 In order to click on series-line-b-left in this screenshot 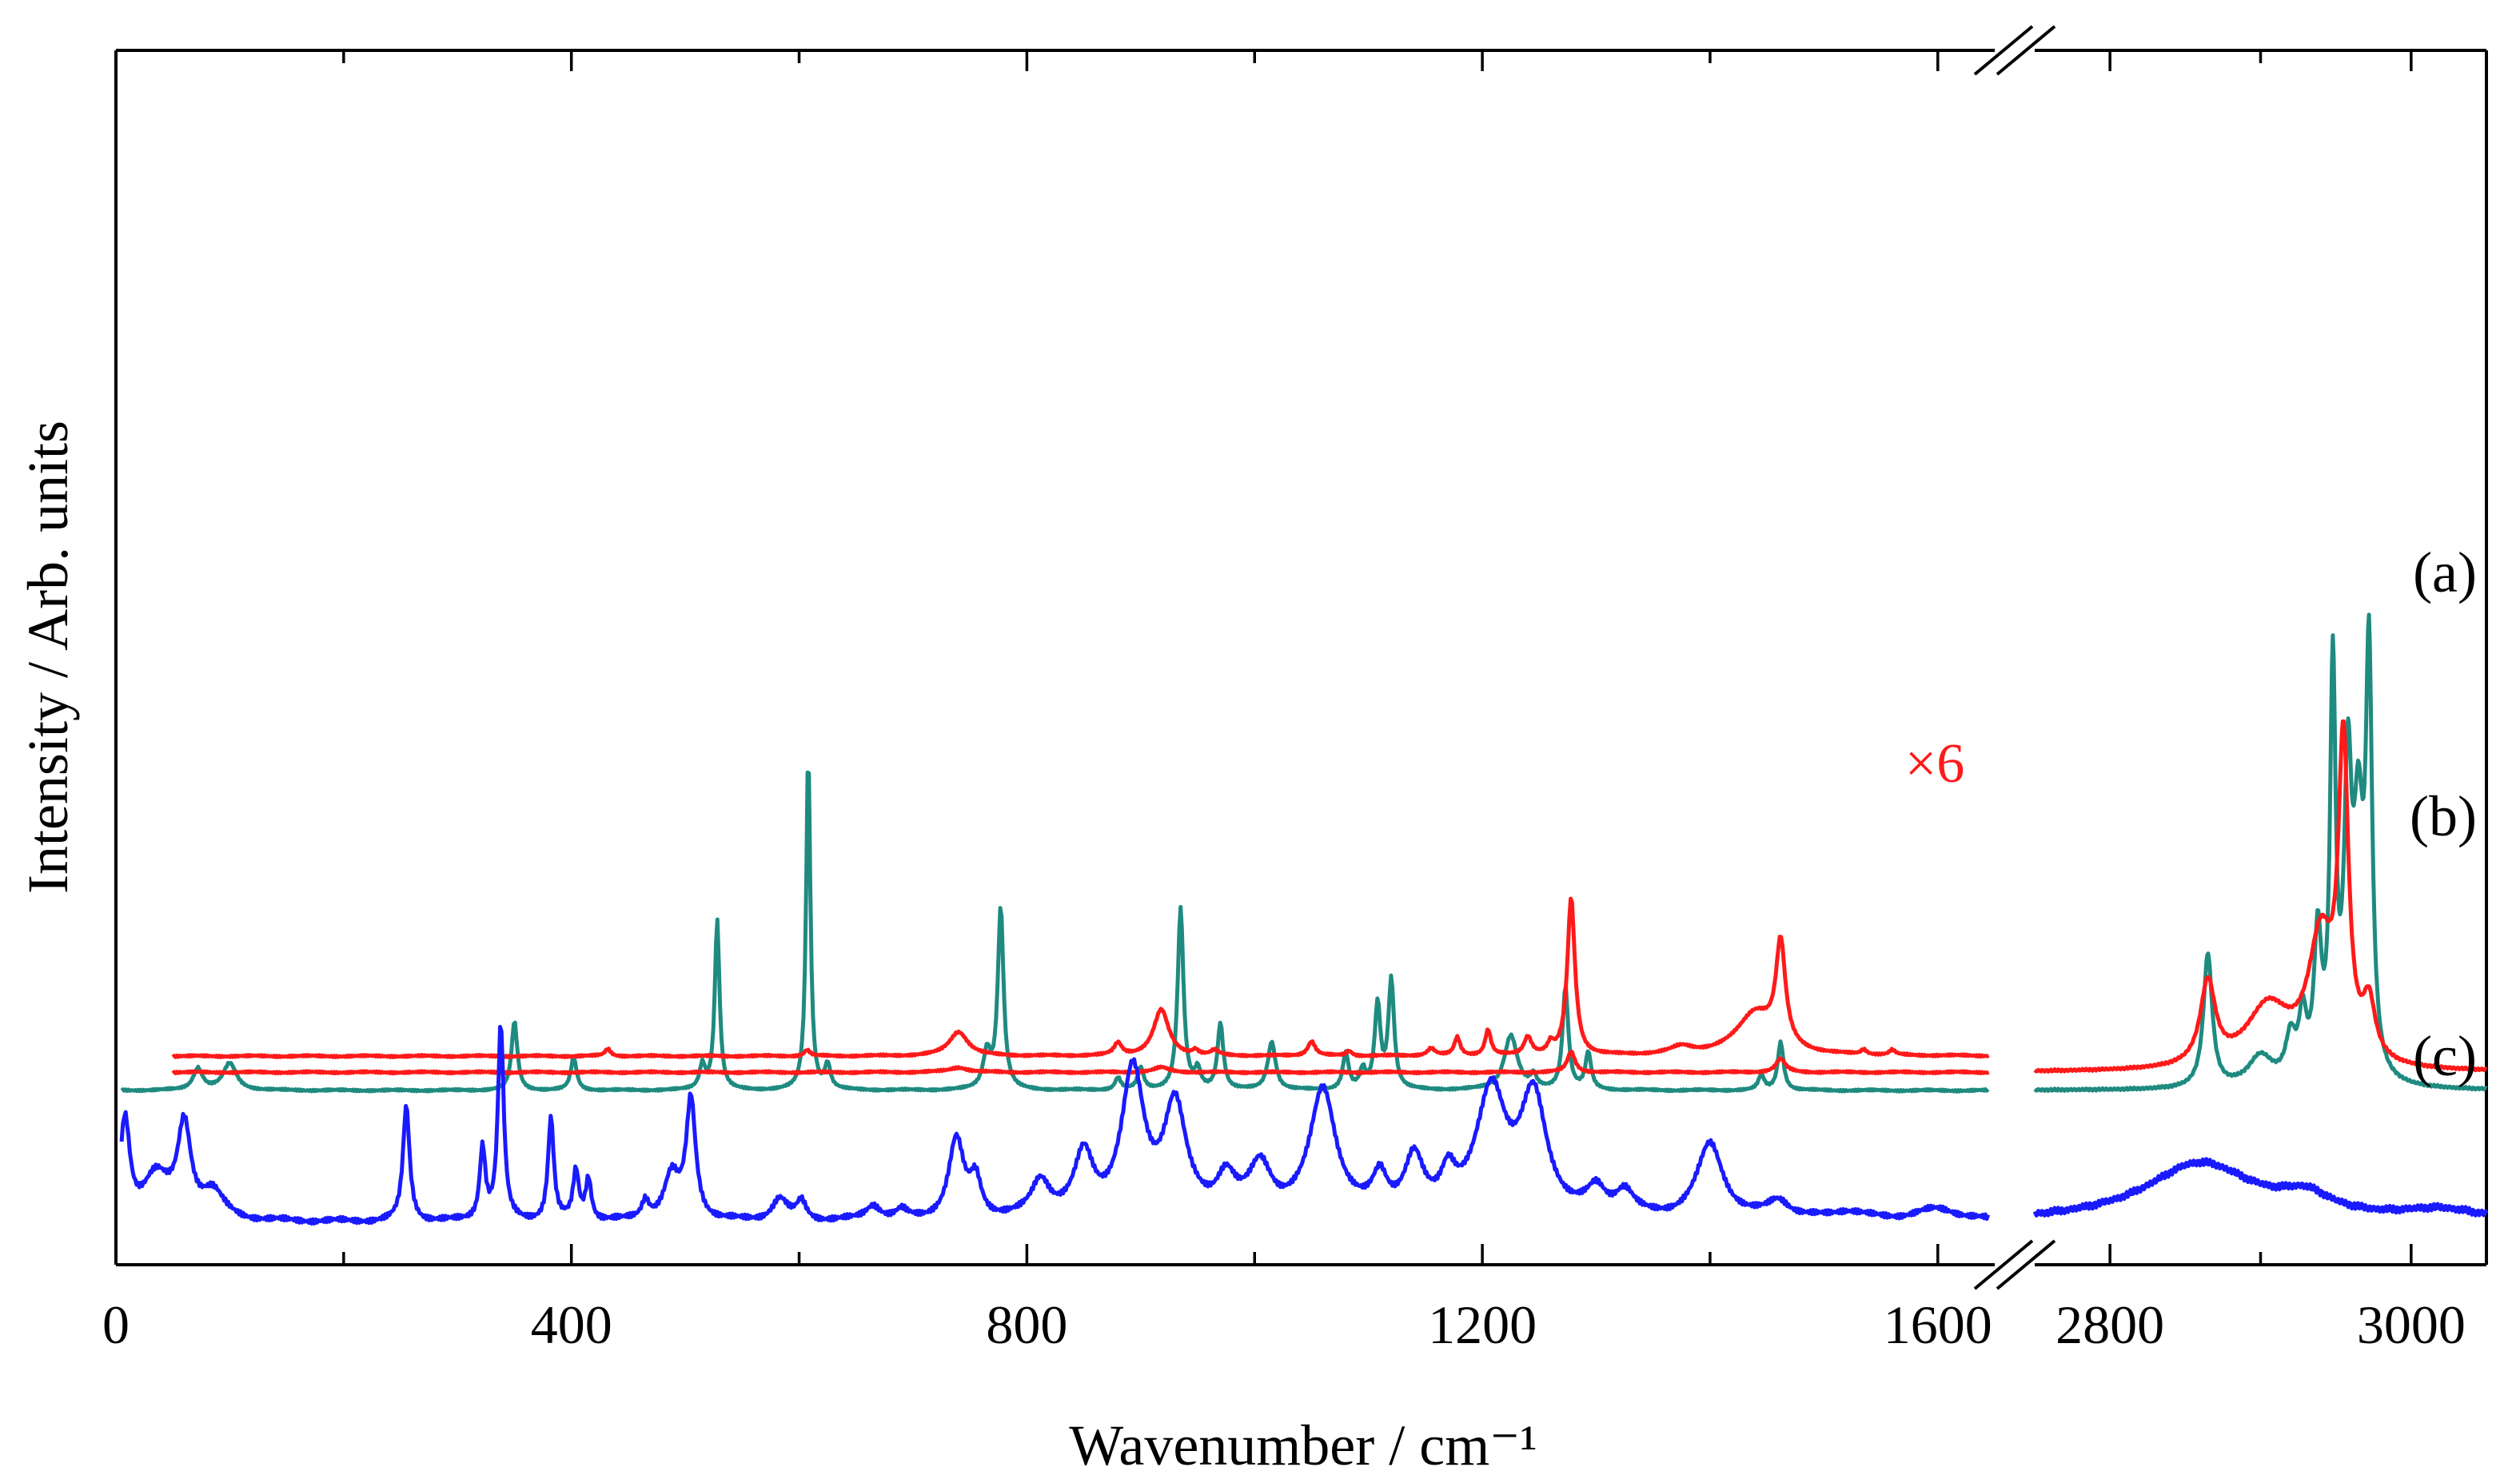, I will do `click(1080, 1063)`.